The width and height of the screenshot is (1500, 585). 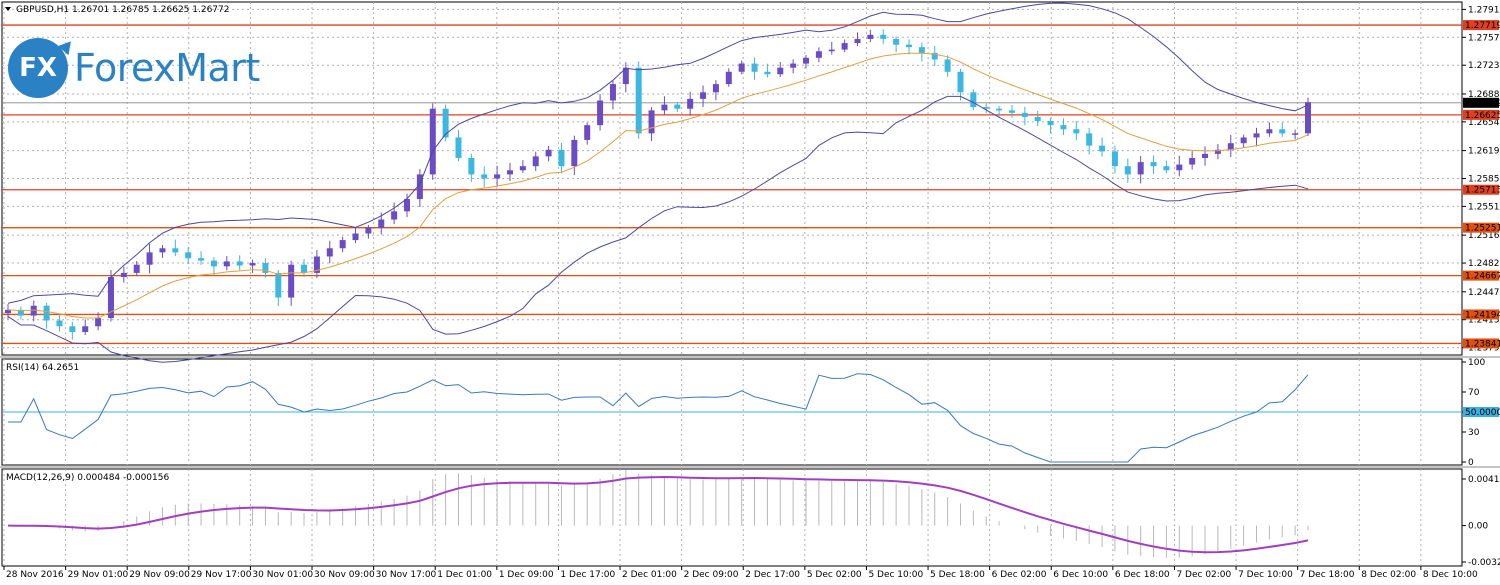 What do you see at coordinates (1142, 575) in the screenshot?
I see `time-axis-label: 6 Dec 18:00` at bounding box center [1142, 575].